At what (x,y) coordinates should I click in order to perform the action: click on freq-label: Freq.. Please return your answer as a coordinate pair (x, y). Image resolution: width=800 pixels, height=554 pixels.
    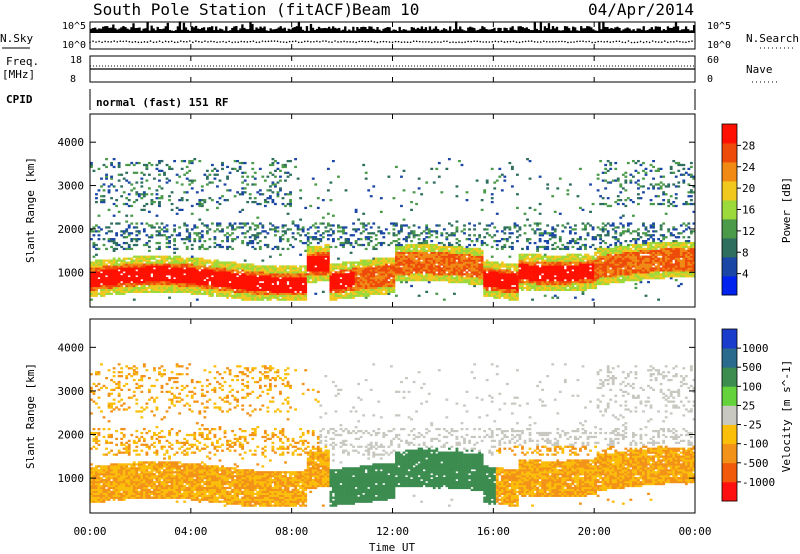
    Looking at the image, I should click on (22, 61).